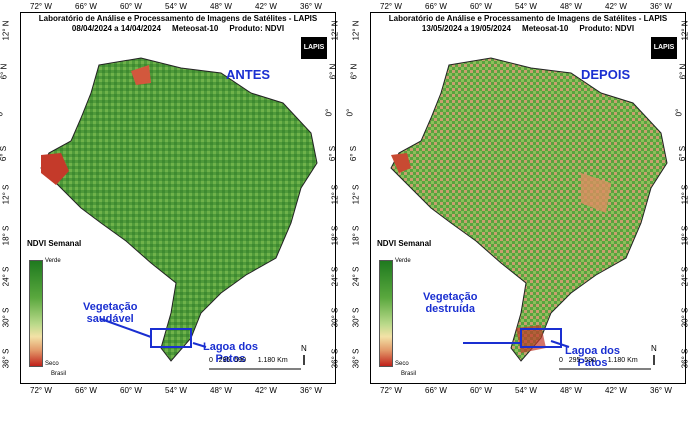  Describe the element at coordinates (661, 390) in the screenshot. I see `lon-tick-bottom: 36° W` at that location.